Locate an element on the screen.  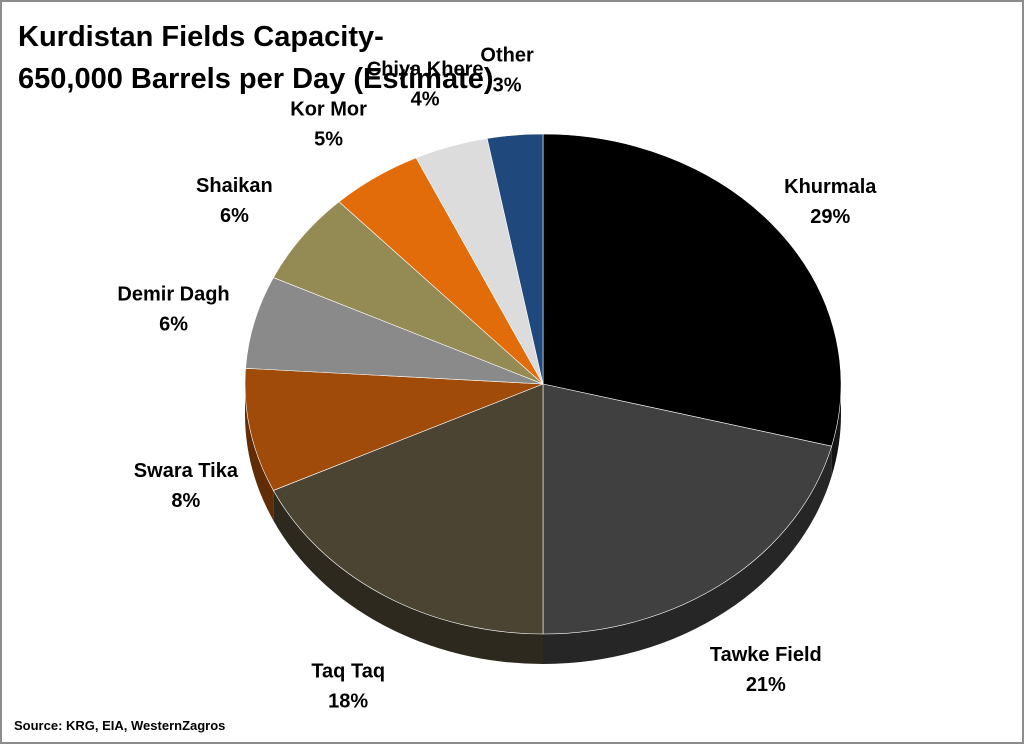
label-taq-taq-value: 18% is located at coordinates (348, 702).